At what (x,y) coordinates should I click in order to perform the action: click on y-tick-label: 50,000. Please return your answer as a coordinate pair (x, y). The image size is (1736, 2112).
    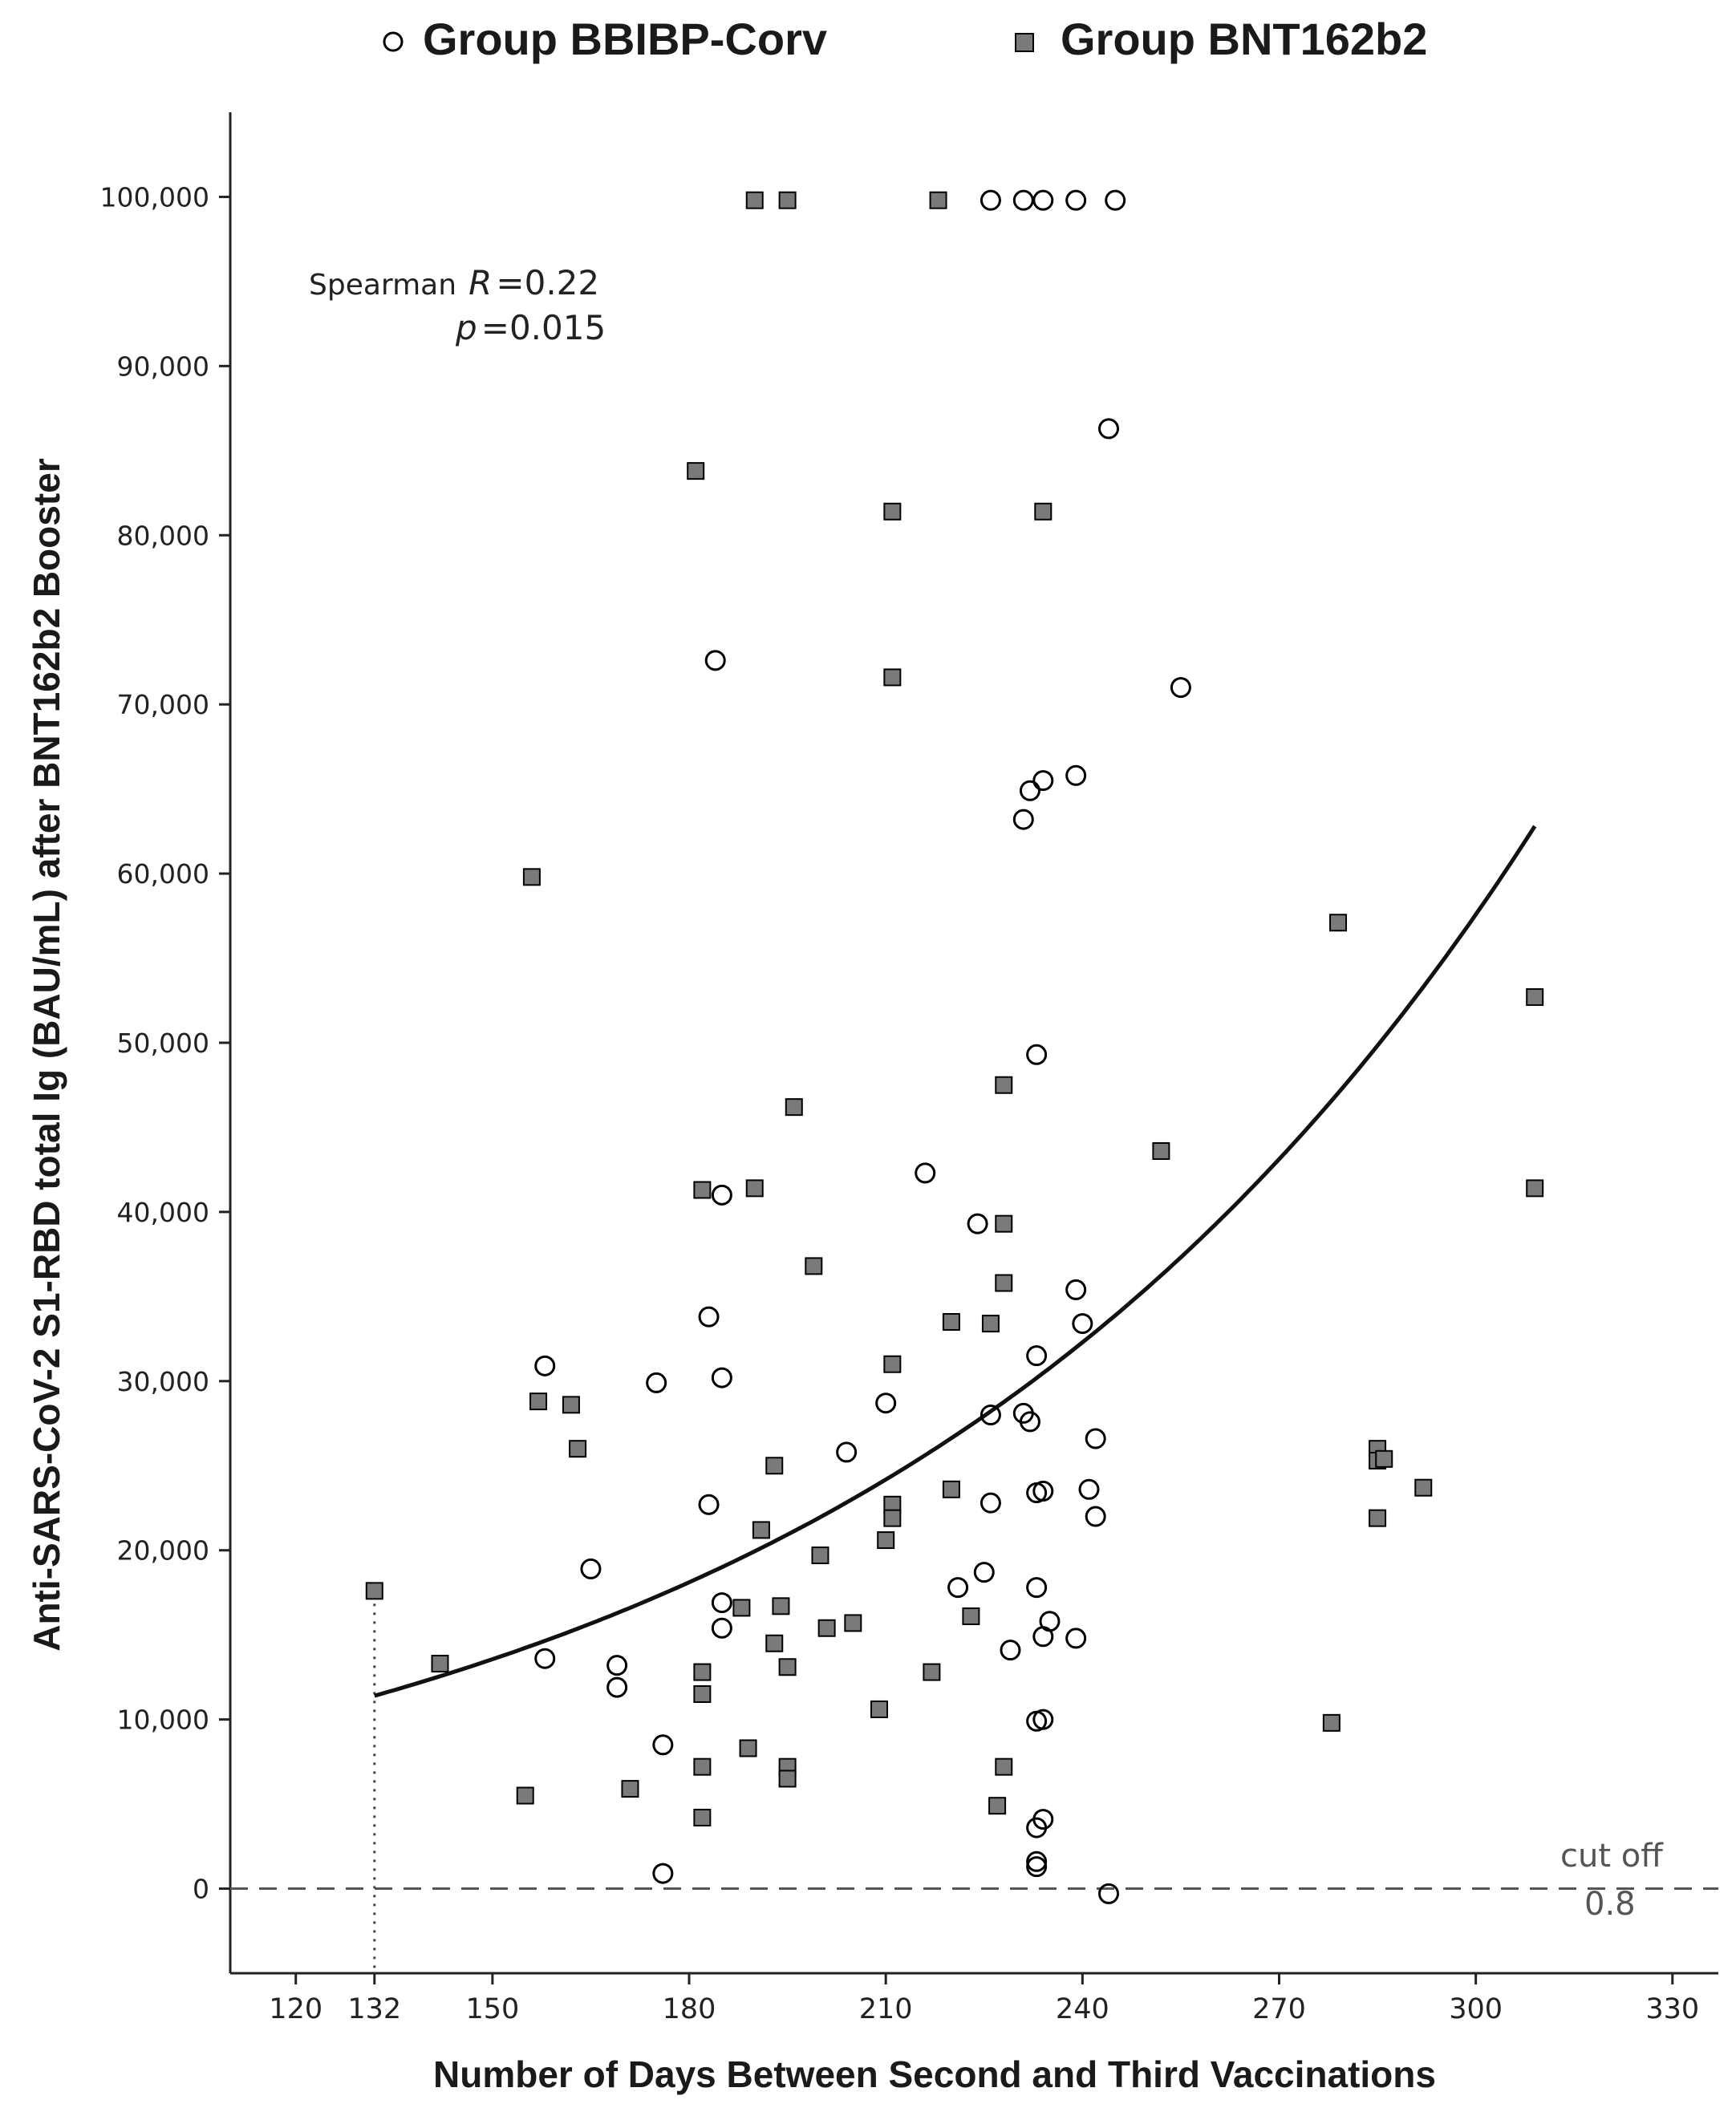
    Looking at the image, I should click on (163, 1043).